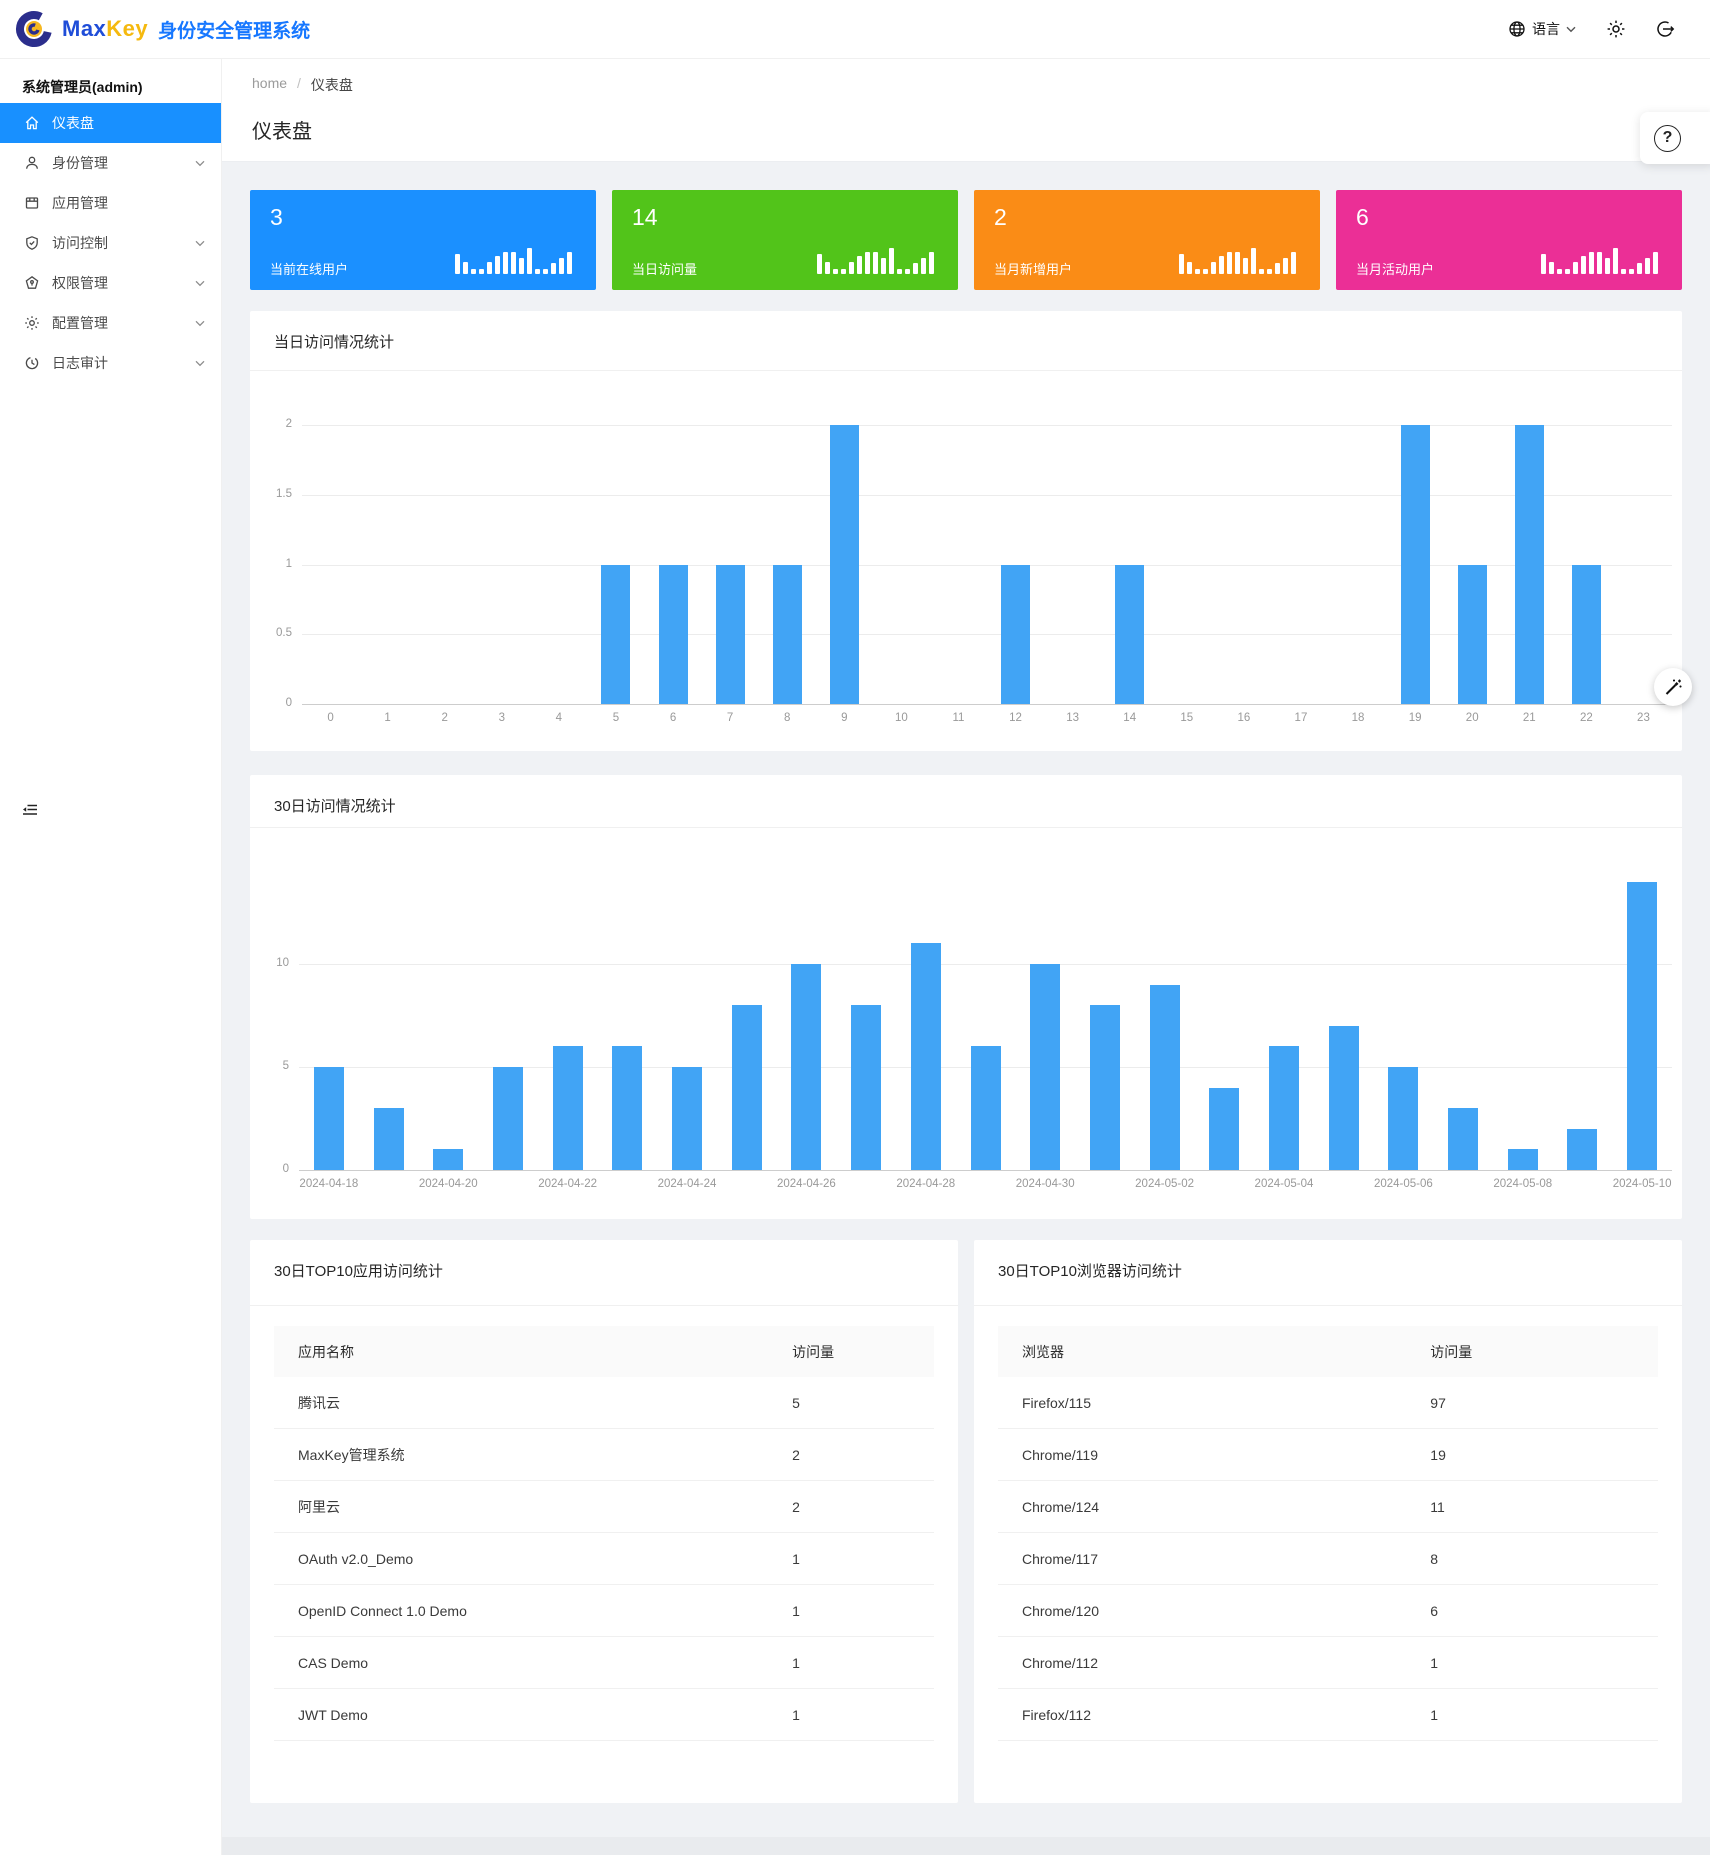  What do you see at coordinates (855, 29) in the screenshot?
I see `top-header: MaxKey 身份安全管理系统 语言` at bounding box center [855, 29].